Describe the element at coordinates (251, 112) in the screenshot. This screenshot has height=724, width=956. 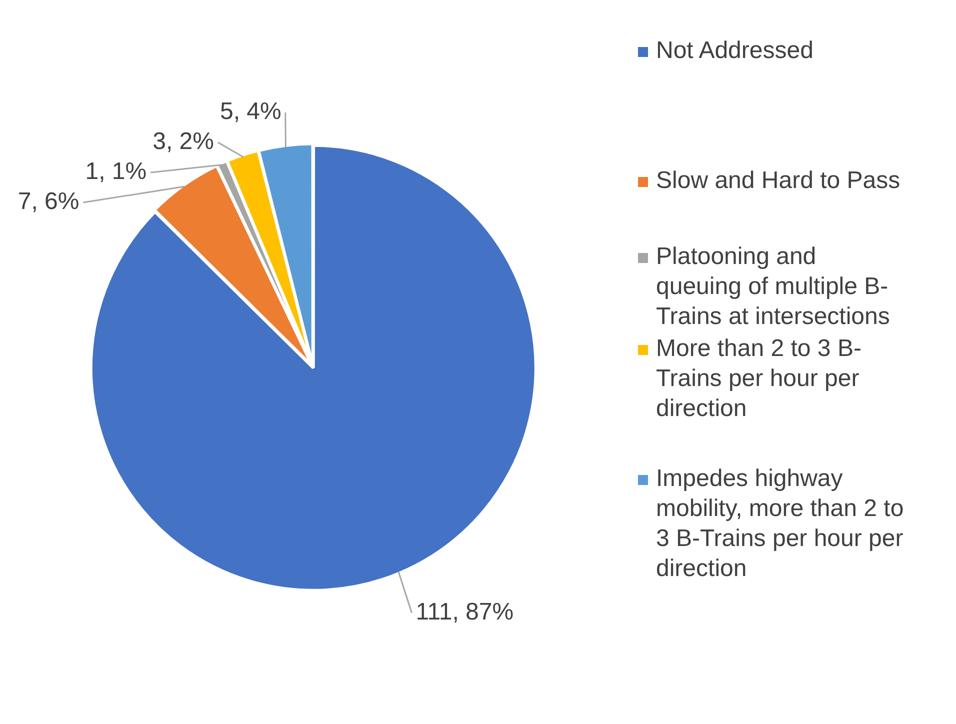
I see `data-label: 5, 4%` at that location.